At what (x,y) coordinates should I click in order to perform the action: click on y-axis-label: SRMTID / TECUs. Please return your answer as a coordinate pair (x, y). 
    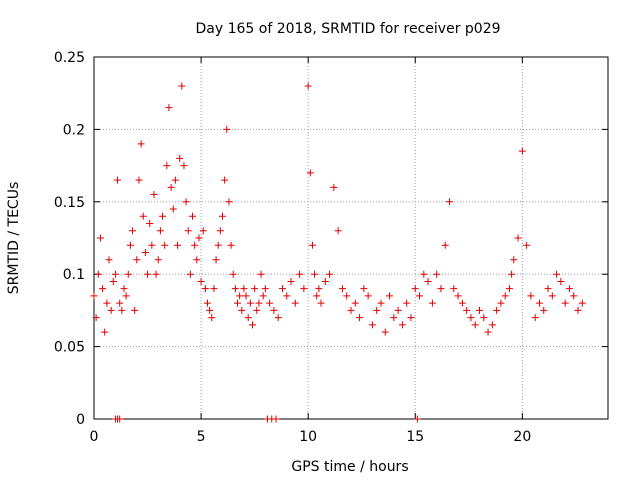
    Looking at the image, I should click on (14, 238).